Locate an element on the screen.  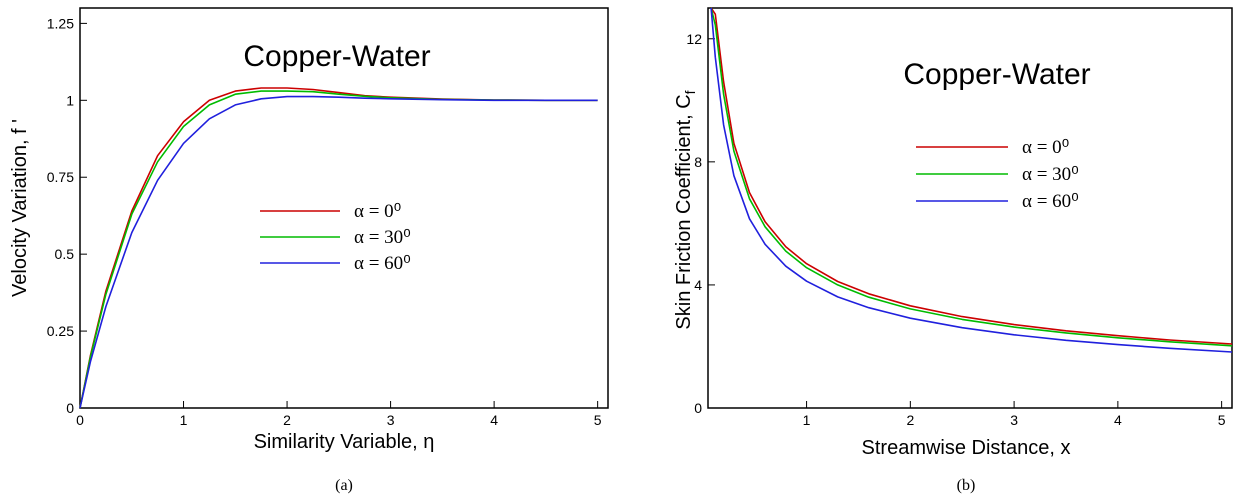
chart-a-x-axis-label: Similarity Variable, η is located at coordinates (344, 442).